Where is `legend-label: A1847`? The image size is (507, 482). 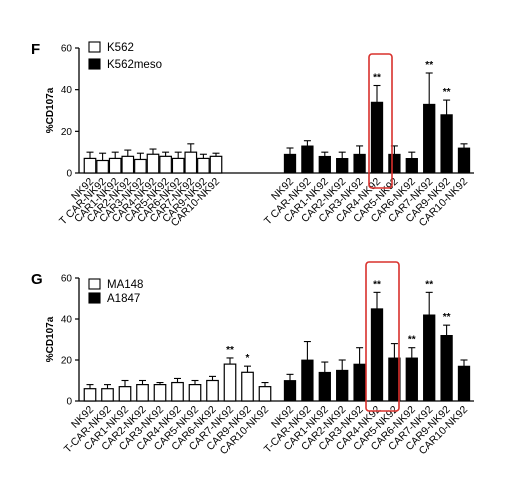 legend-label: A1847 is located at coordinates (123, 299).